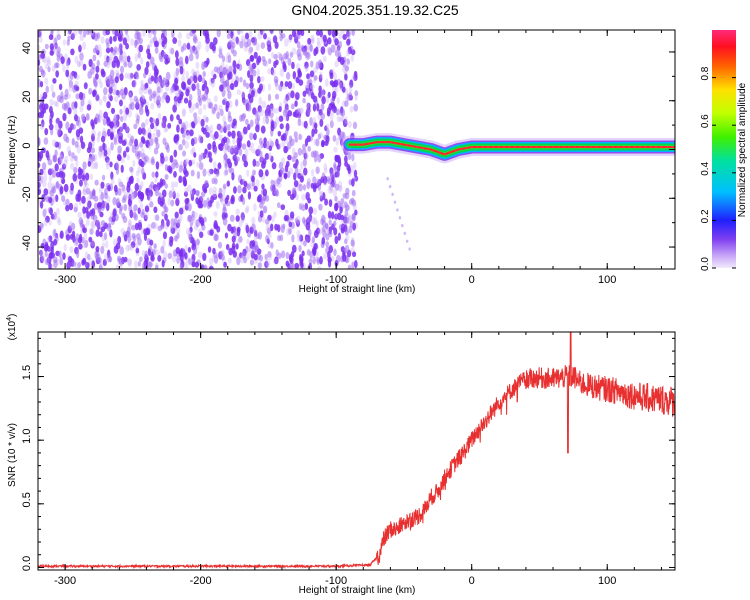  I want to click on y-tick-label: 1.0, so click(27, 436).